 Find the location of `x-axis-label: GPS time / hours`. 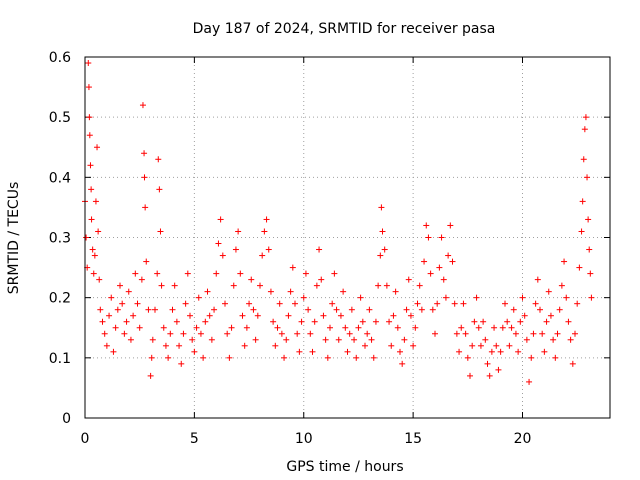

x-axis-label: GPS time / hours is located at coordinates (344, 467).